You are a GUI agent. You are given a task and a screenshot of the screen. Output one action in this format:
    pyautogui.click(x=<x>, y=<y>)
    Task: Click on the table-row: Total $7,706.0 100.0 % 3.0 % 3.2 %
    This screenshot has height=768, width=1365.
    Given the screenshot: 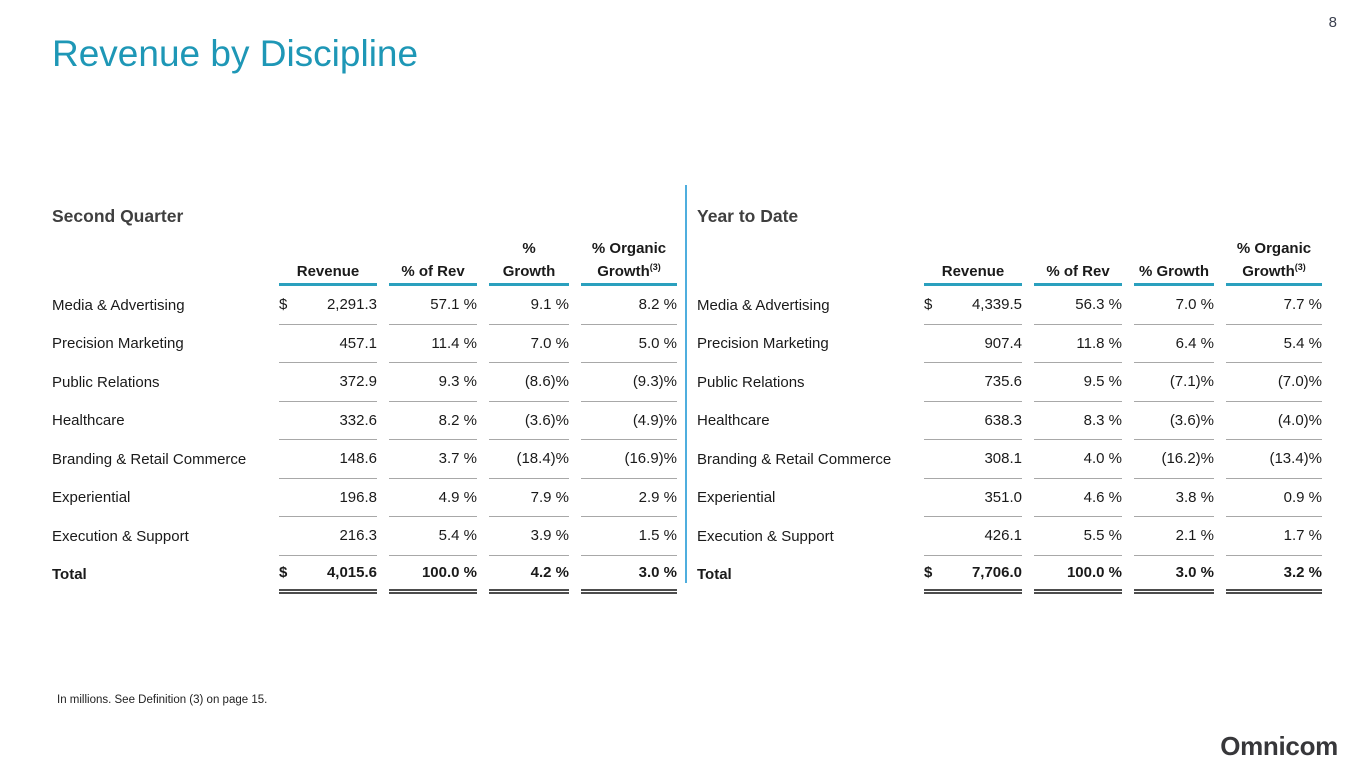 What is the action you would take?
    pyautogui.click(x=1013, y=575)
    